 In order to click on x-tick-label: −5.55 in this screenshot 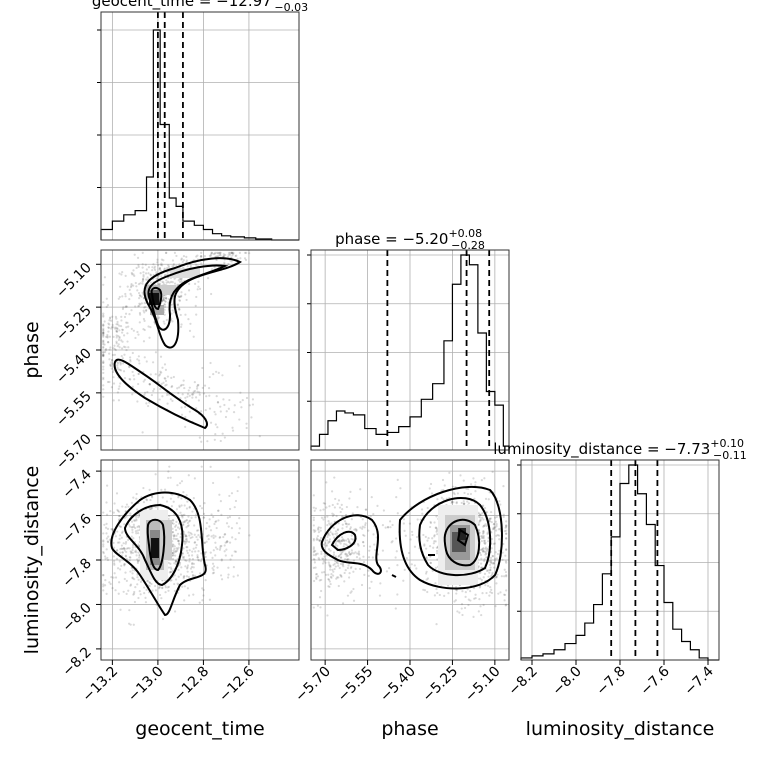, I will do `click(356, 685)`.